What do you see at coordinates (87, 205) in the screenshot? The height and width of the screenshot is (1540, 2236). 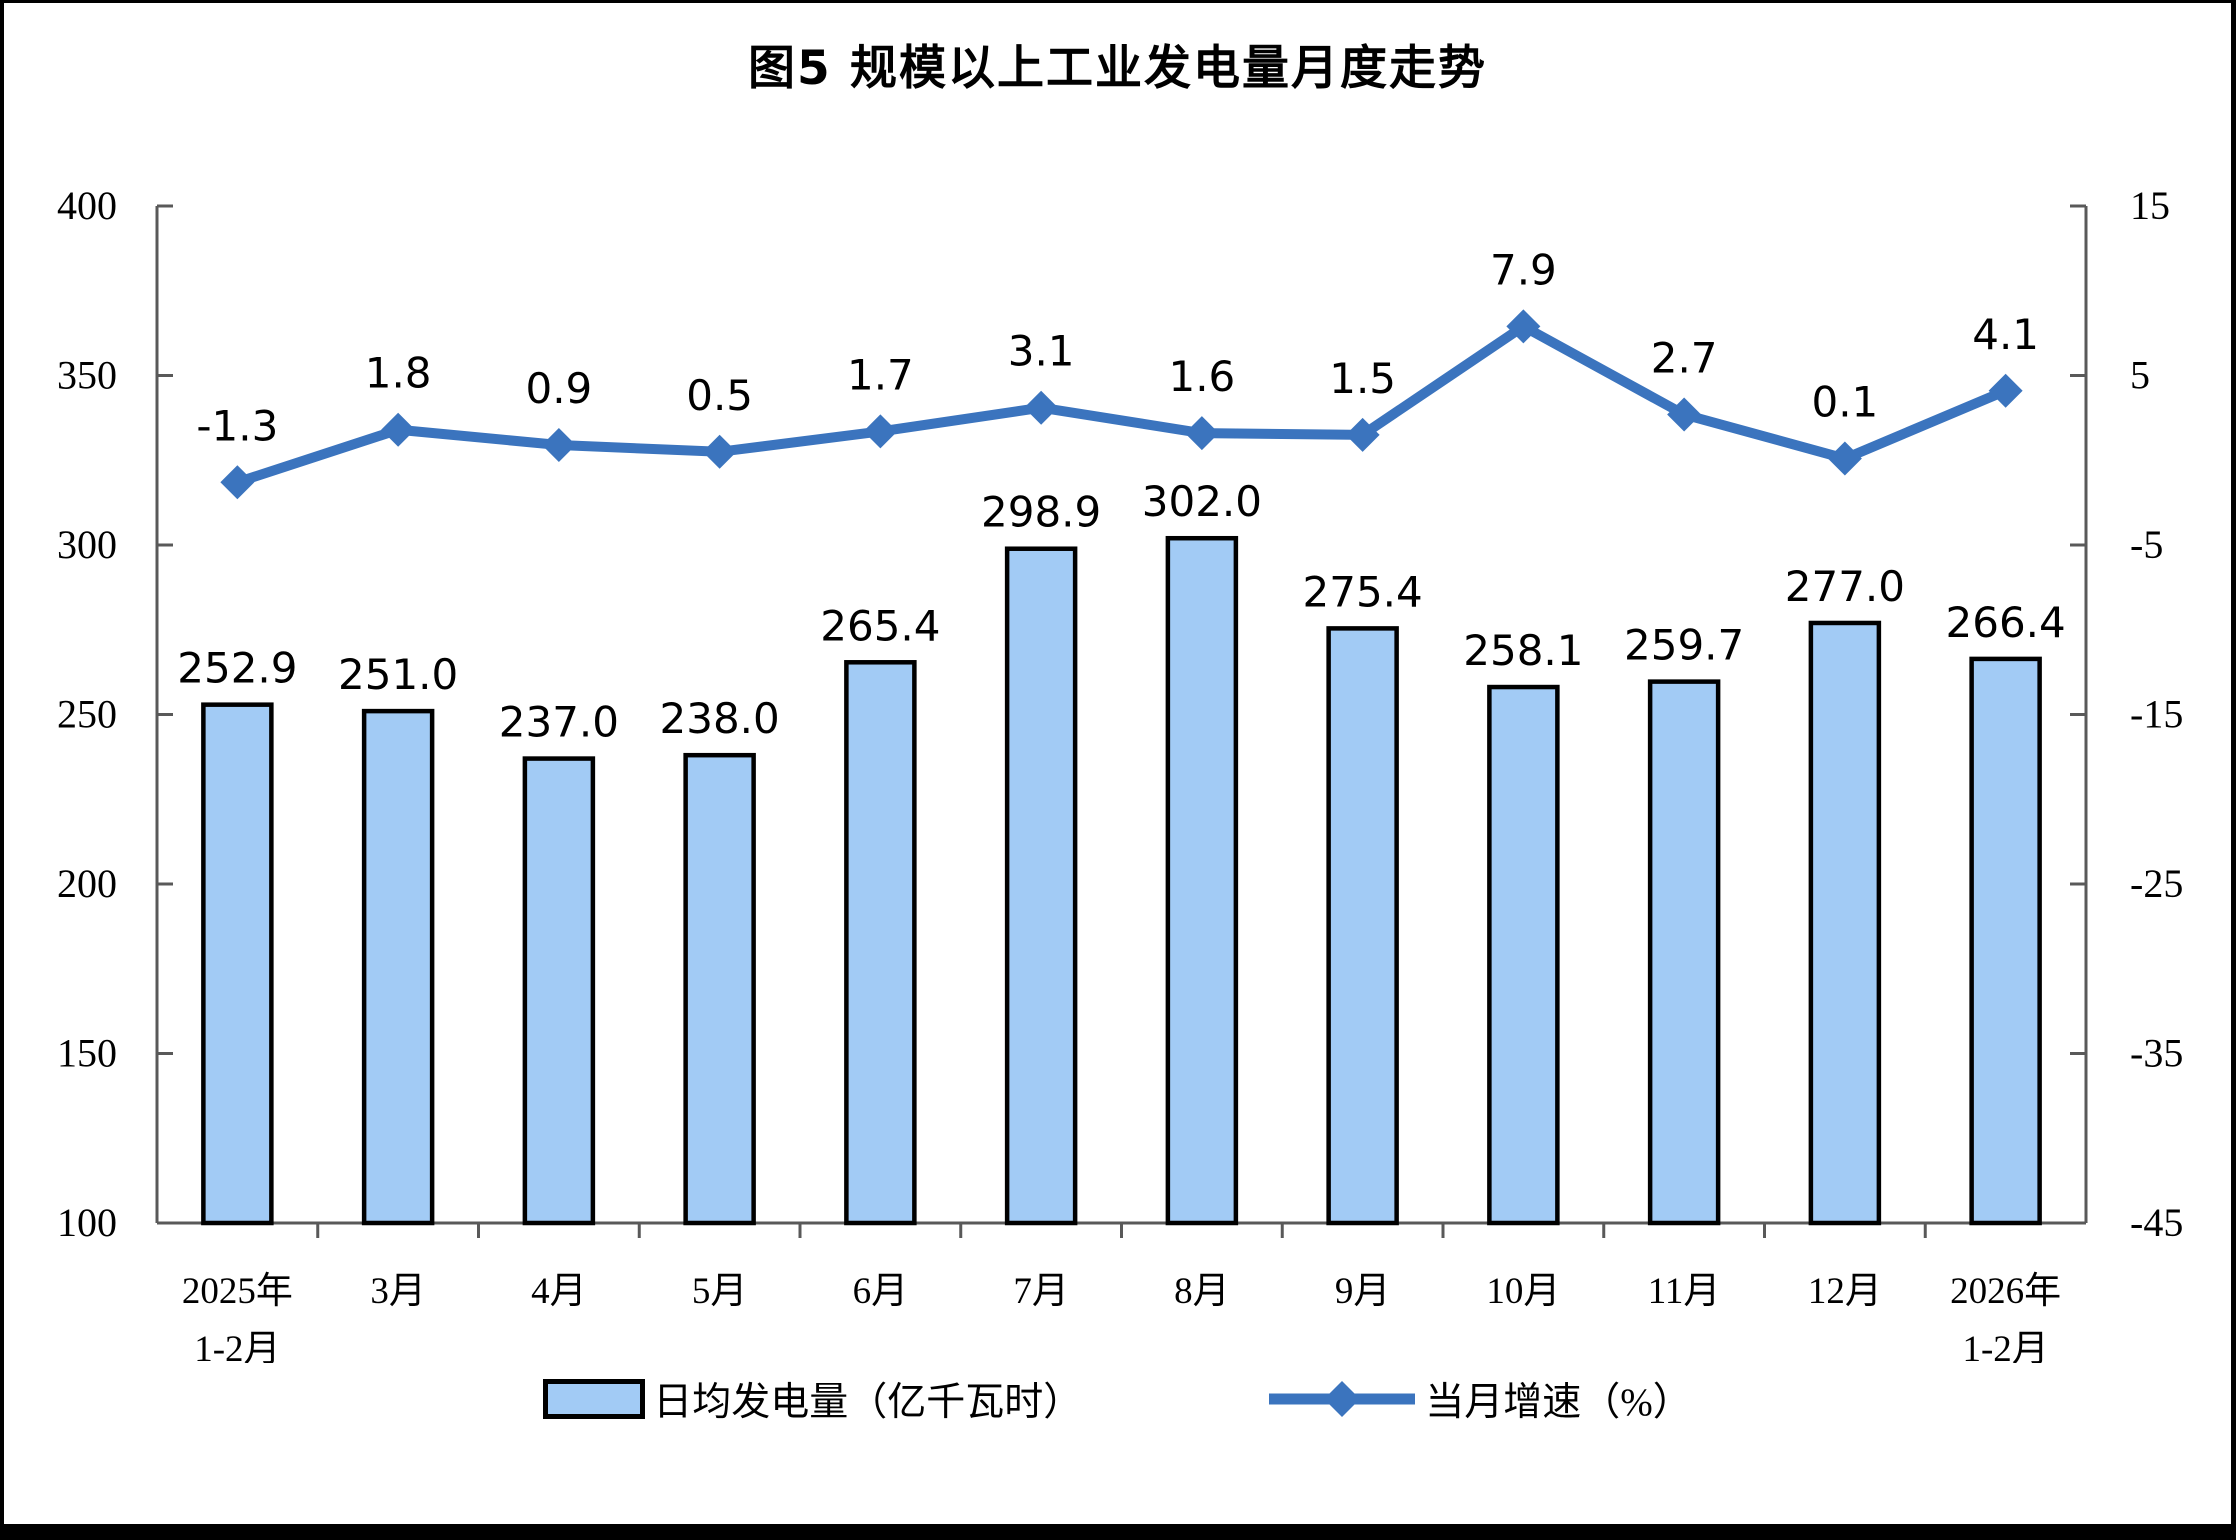 I see `left-axis-tick-label: 400` at bounding box center [87, 205].